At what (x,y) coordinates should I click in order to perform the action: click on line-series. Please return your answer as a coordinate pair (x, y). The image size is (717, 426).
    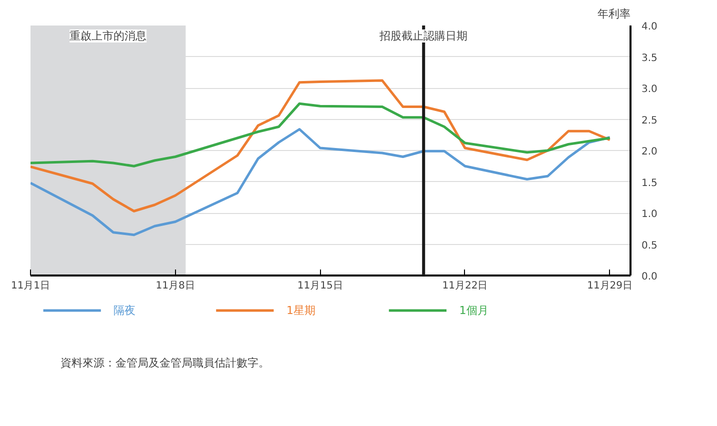
    Looking at the image, I should click on (321, 135).